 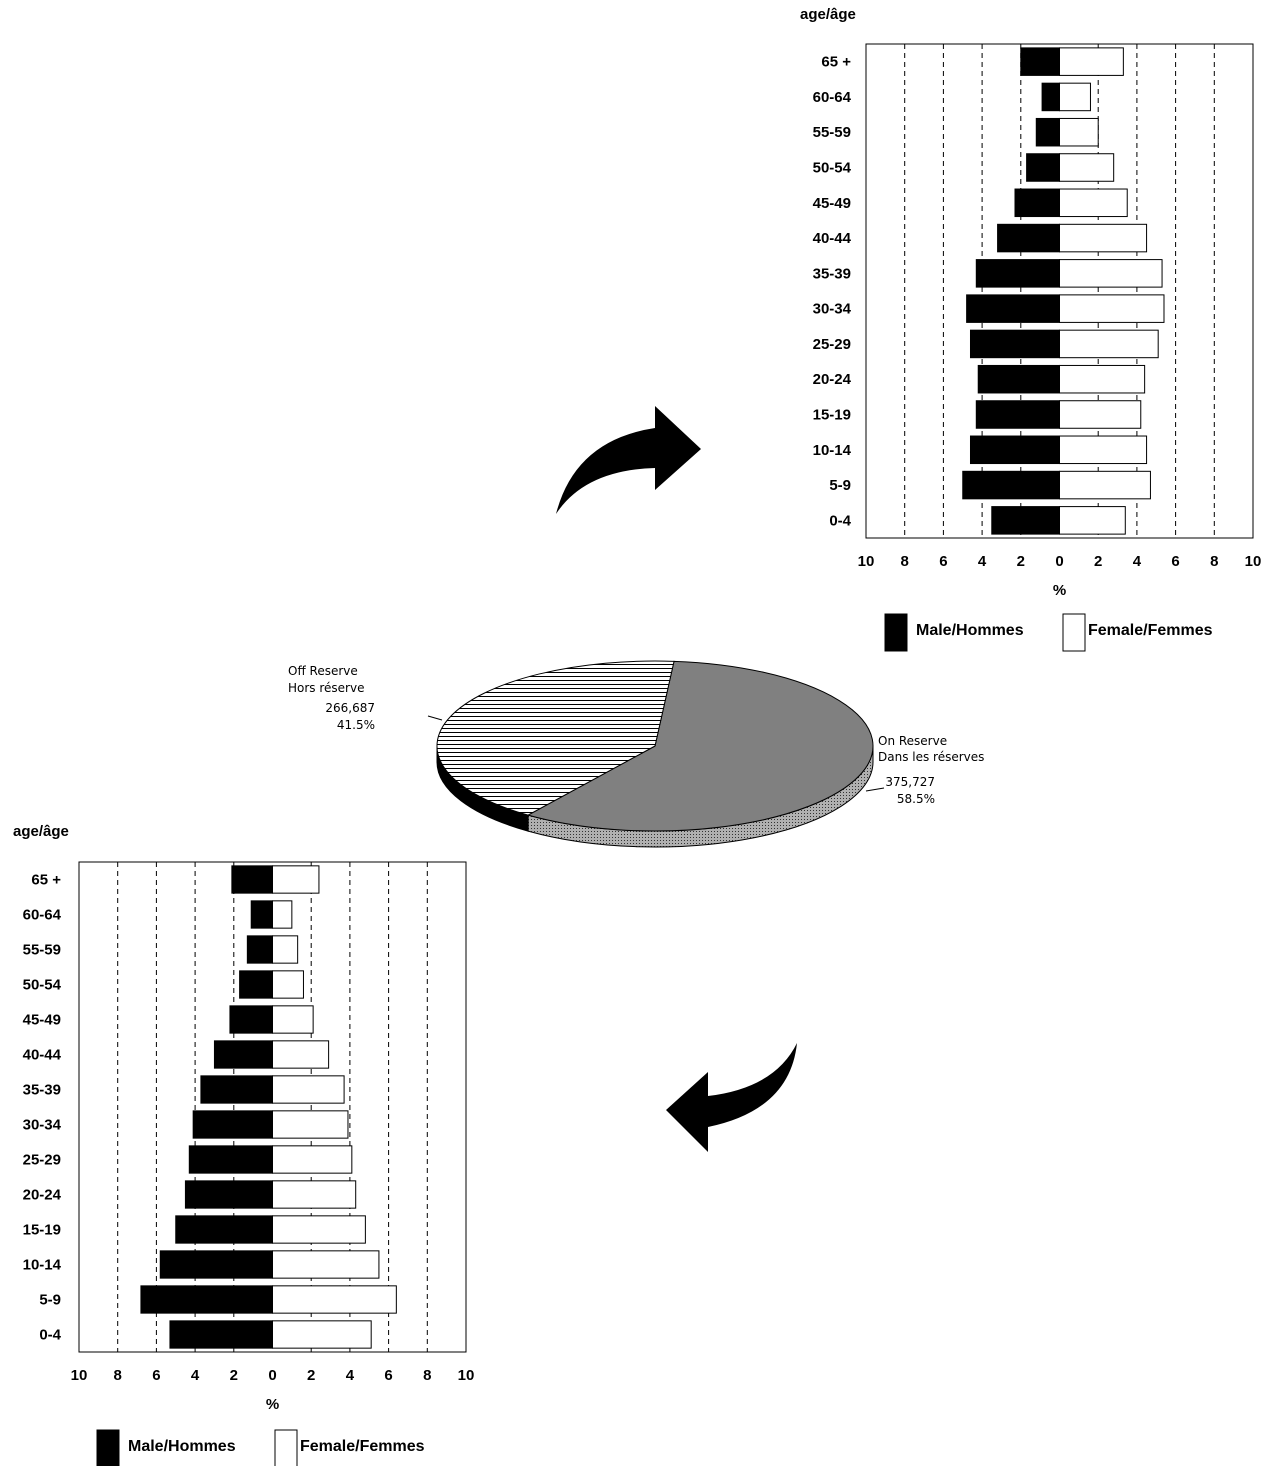 What do you see at coordinates (731, 1097) in the screenshot?
I see `arrow-left-icon` at bounding box center [731, 1097].